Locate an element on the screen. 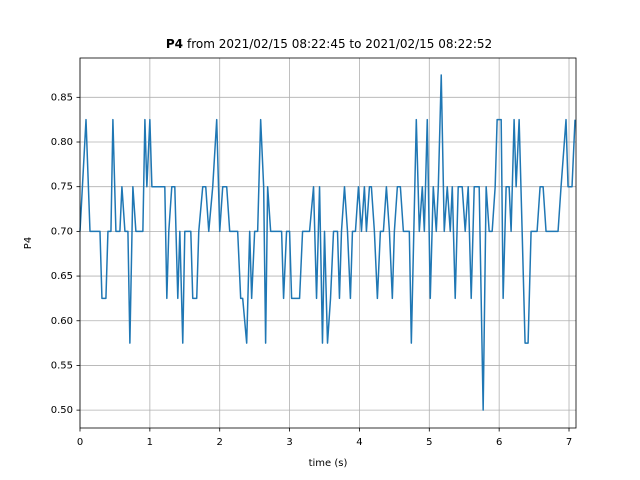 Image resolution: width=640 pixels, height=480 pixels. x-tick-label: 4 is located at coordinates (359, 442).